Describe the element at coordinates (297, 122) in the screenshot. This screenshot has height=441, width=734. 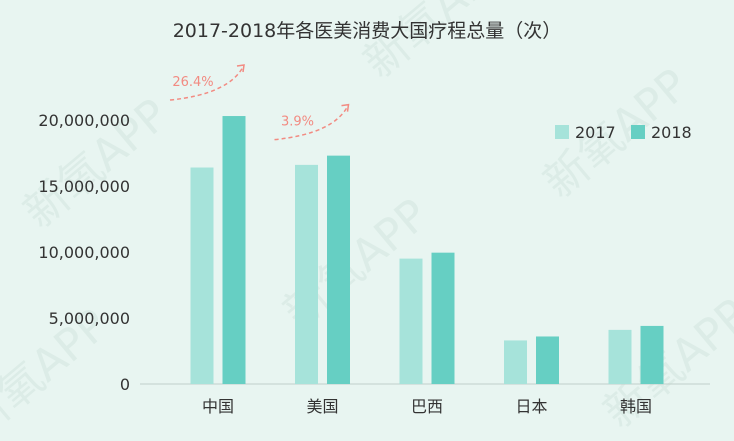
I see `growth-label: 3.9%` at that location.